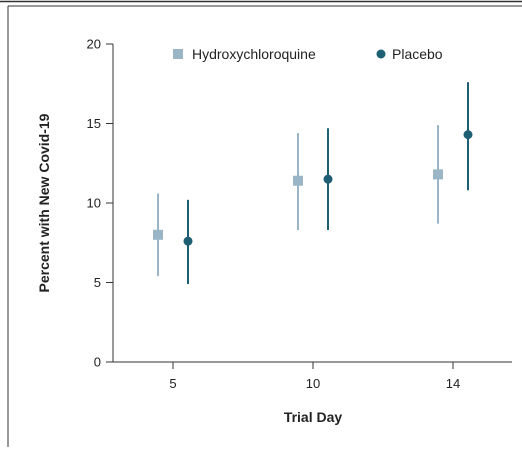  I want to click on legend-label-hydroxychloroquine: Hydroxychloroquine, so click(254, 54).